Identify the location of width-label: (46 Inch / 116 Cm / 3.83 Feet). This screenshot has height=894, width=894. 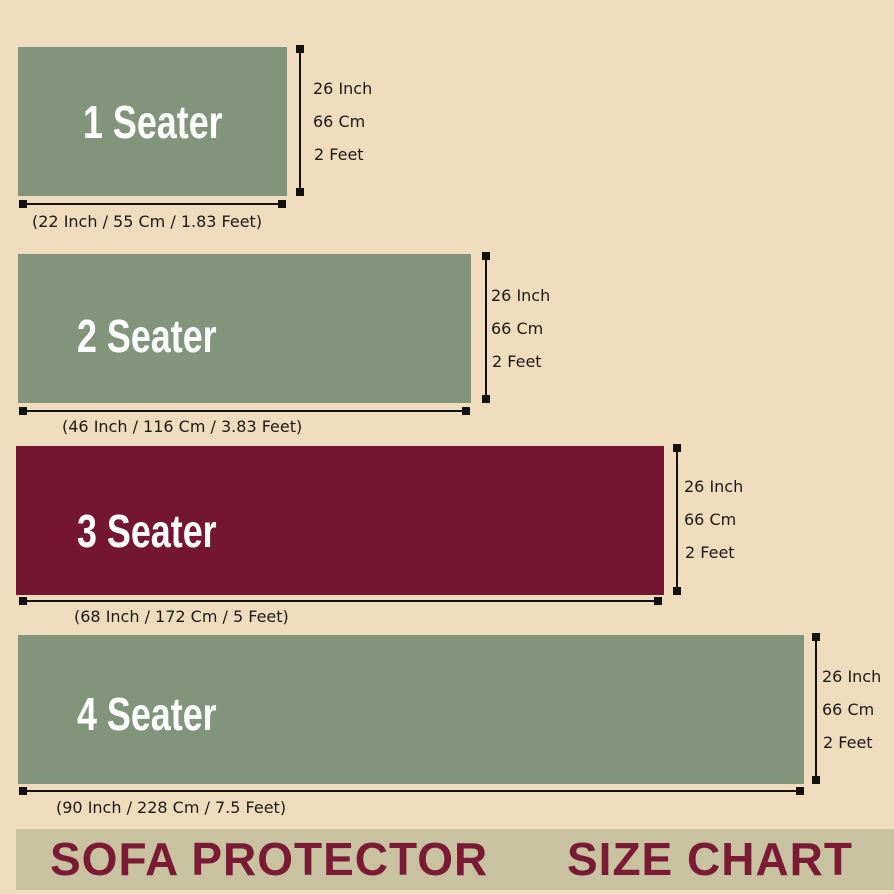
(182, 426).